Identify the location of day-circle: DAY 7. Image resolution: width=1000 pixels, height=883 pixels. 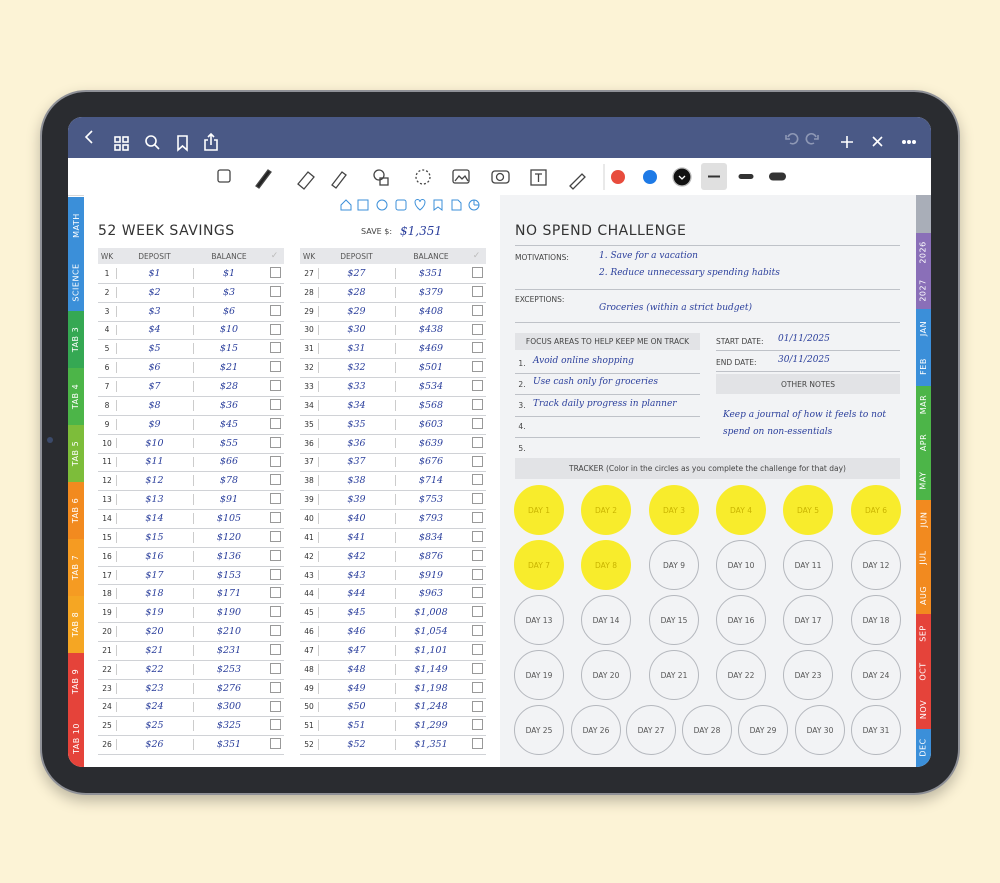
(539, 565).